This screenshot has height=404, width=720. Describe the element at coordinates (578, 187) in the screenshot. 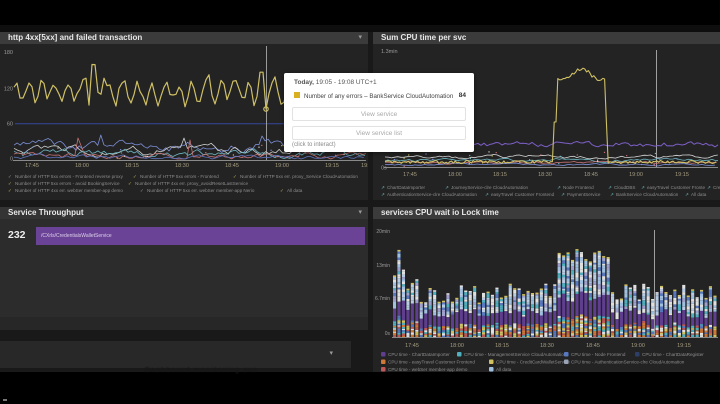

I see `svg-text: Node Frontend` at that location.